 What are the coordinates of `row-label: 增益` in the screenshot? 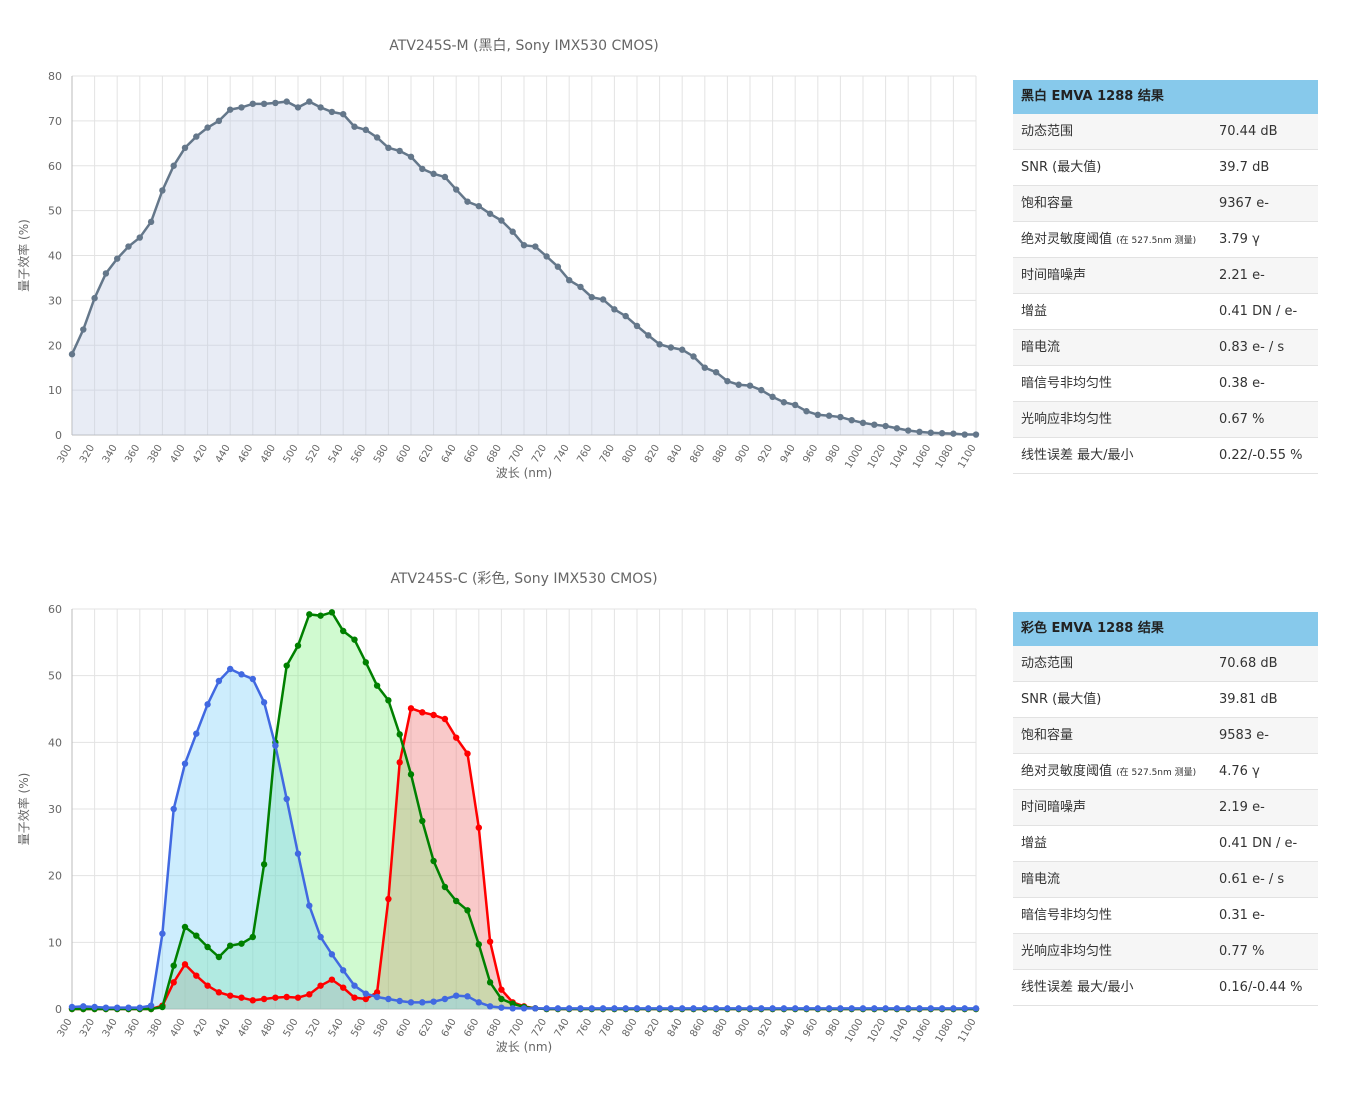 It's located at (1034, 843).